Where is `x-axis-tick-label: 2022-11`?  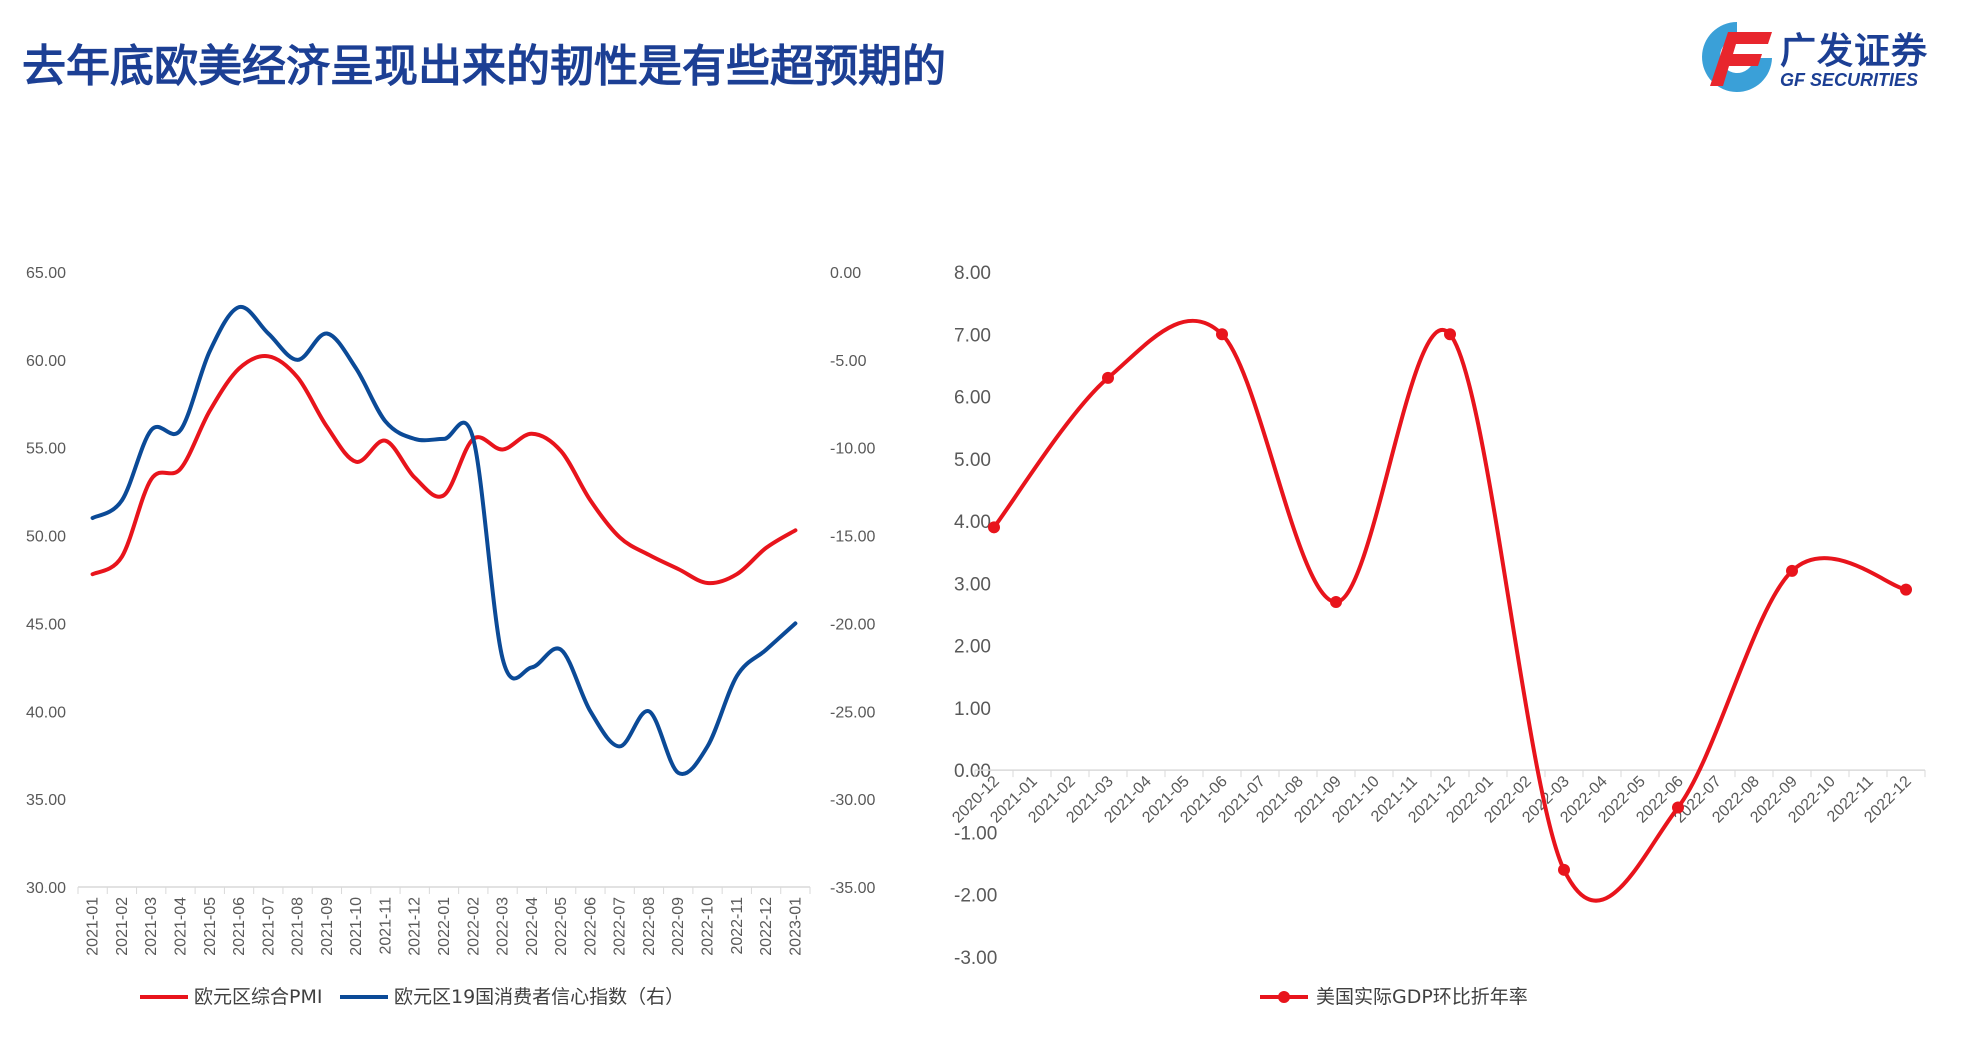 x-axis-tick-label: 2022-11 is located at coordinates (737, 926).